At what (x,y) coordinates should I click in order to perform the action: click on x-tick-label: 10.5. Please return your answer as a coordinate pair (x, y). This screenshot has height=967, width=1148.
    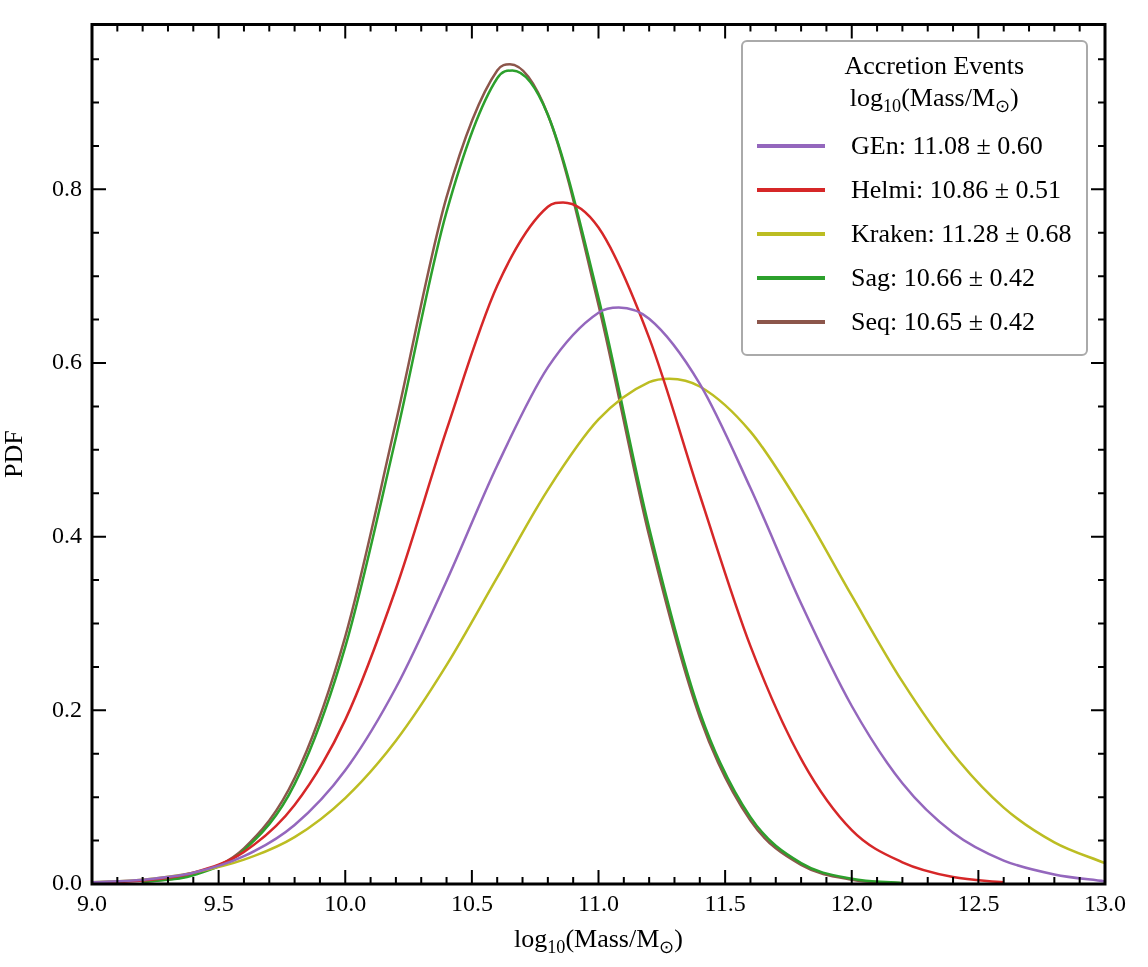
    Looking at the image, I should click on (471, 902).